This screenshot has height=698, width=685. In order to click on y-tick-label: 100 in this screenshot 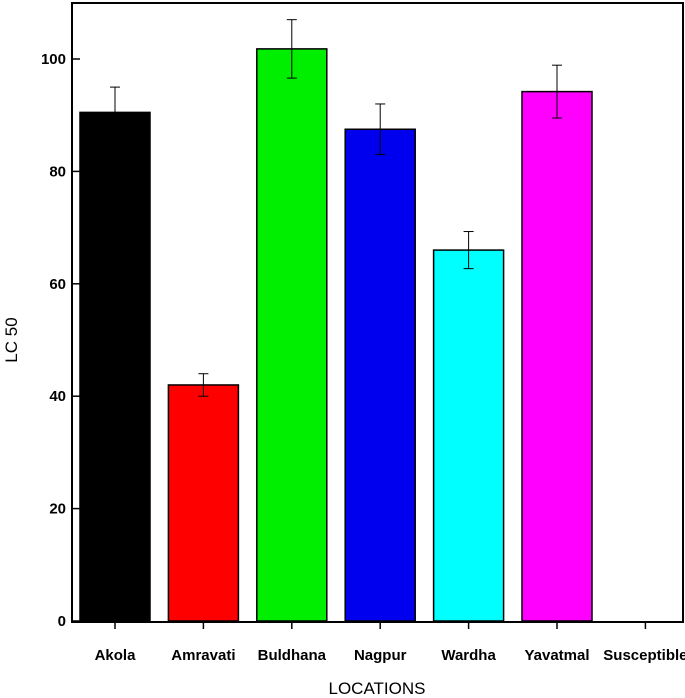, I will do `click(53, 59)`.